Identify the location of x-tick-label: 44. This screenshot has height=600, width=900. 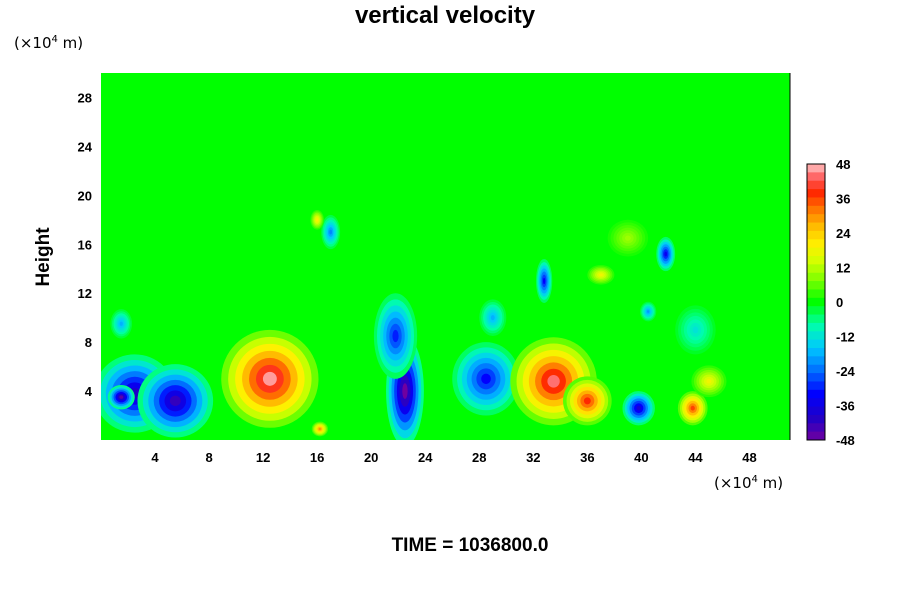
(695, 457).